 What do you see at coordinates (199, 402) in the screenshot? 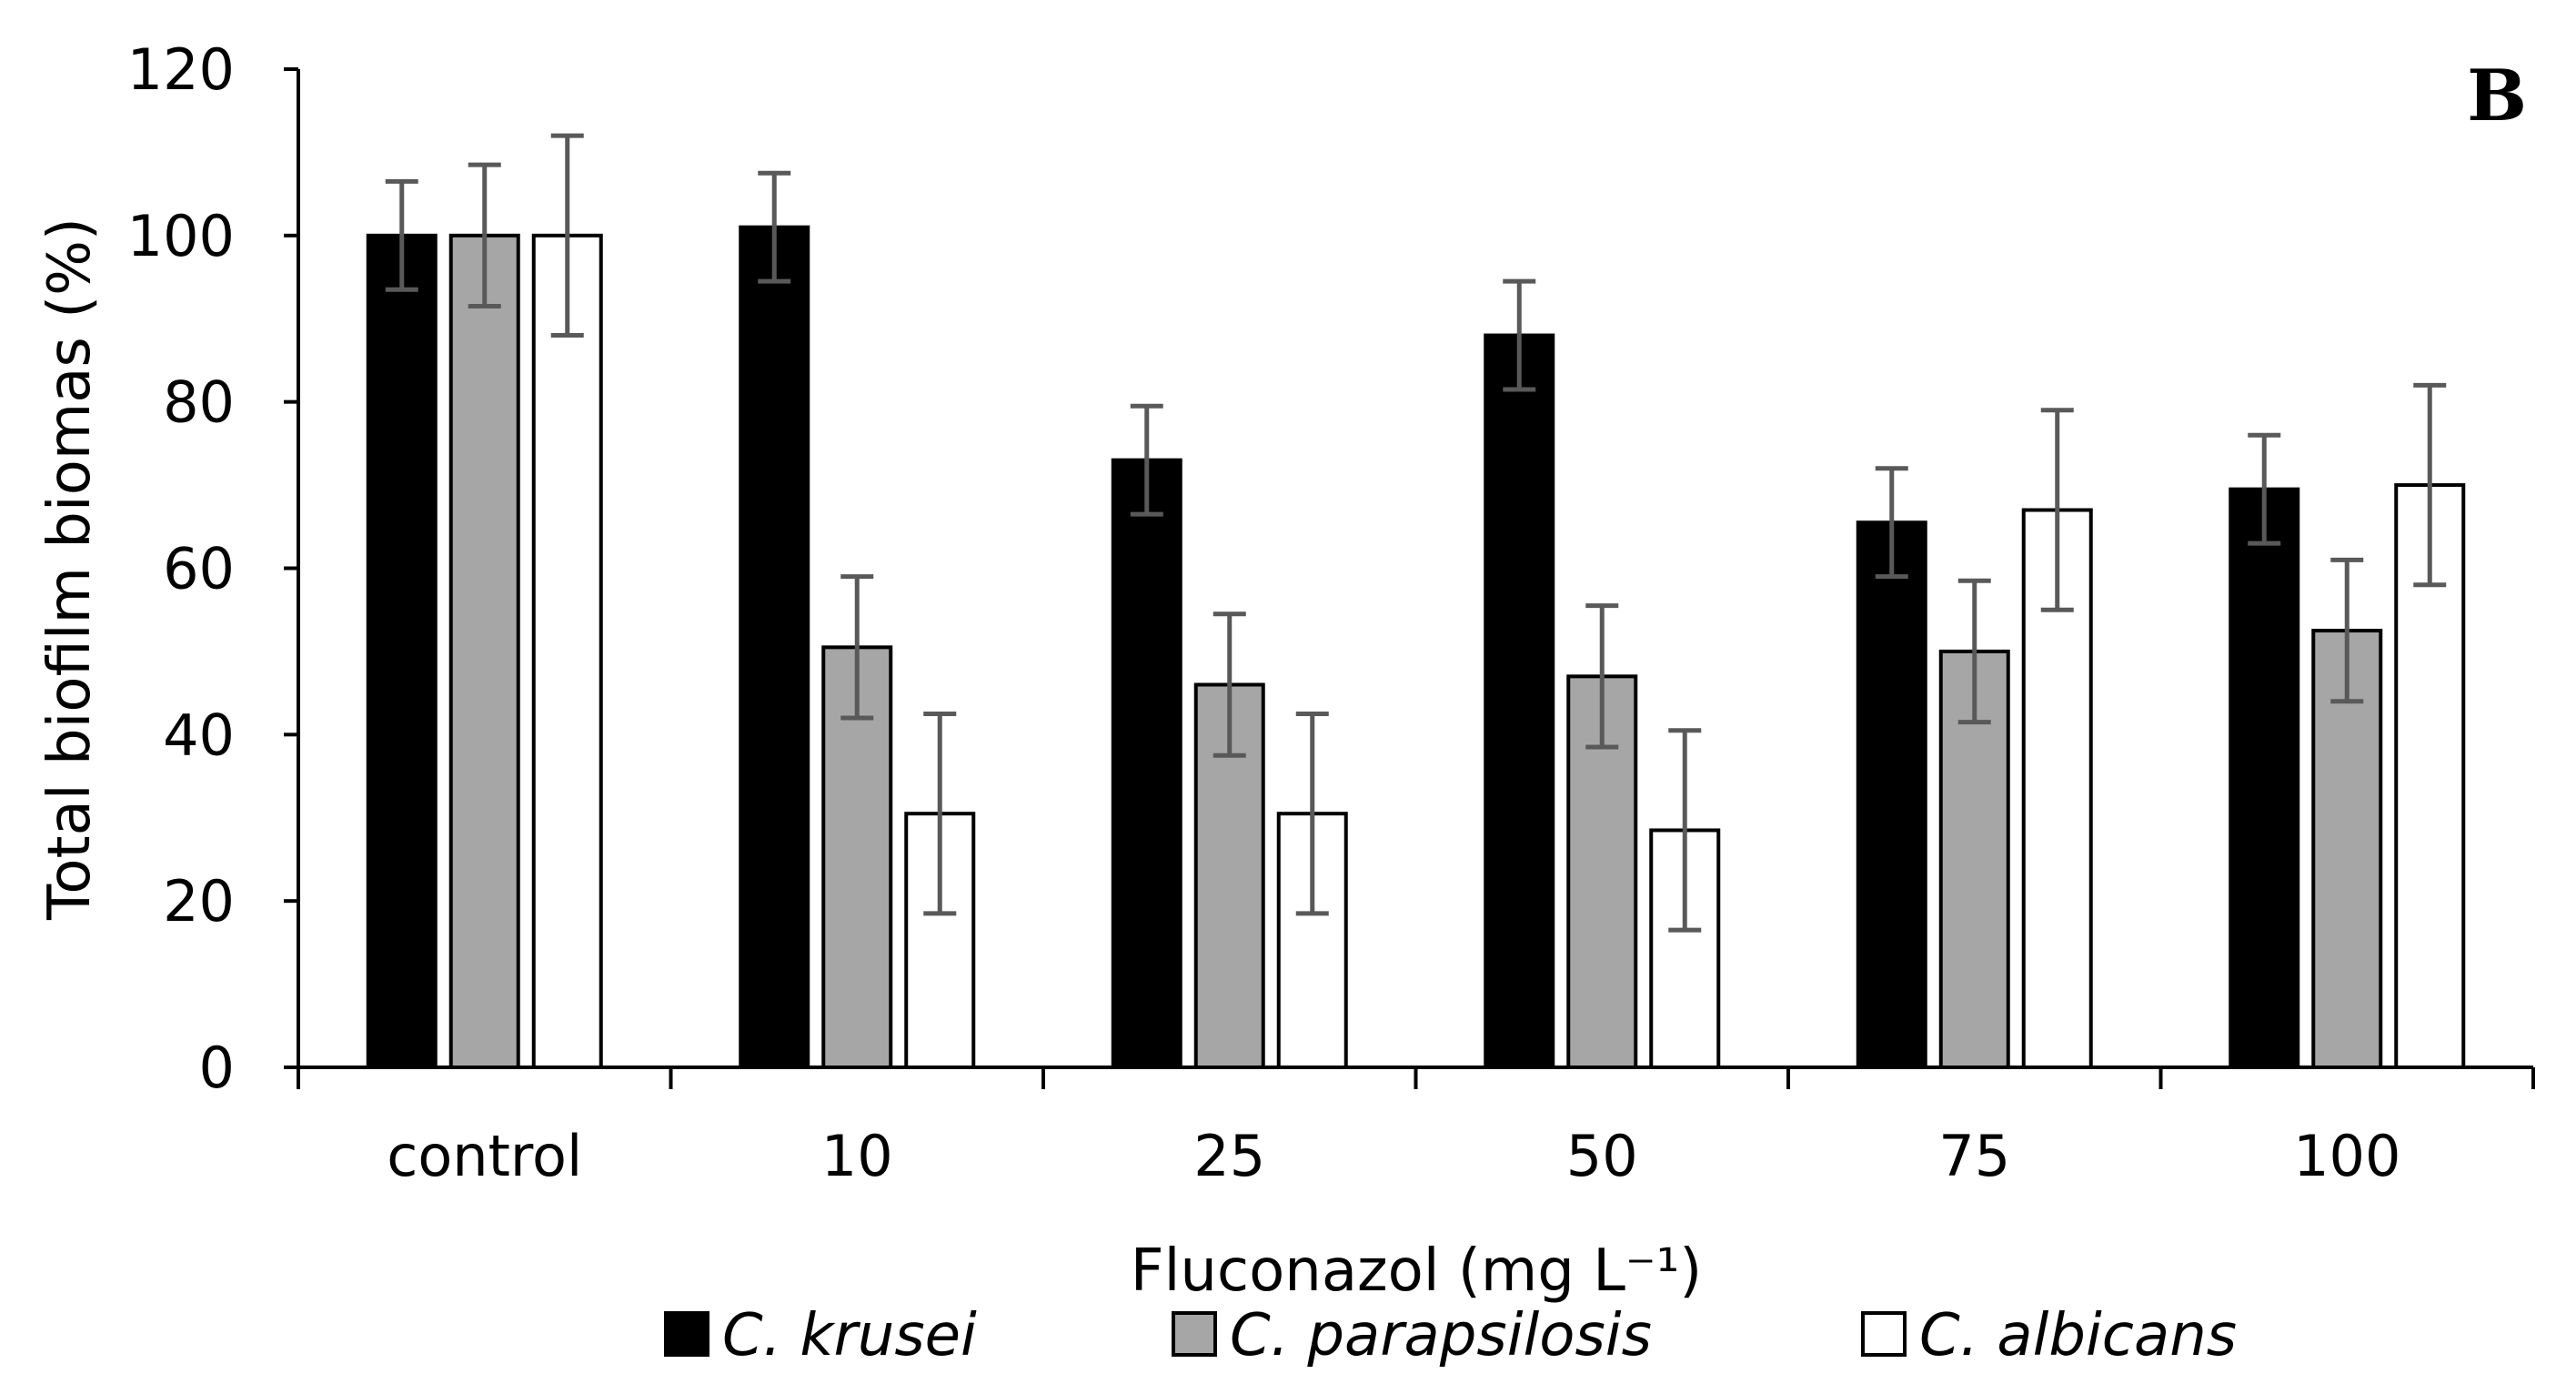
I see `y-tick-label: 80` at bounding box center [199, 402].